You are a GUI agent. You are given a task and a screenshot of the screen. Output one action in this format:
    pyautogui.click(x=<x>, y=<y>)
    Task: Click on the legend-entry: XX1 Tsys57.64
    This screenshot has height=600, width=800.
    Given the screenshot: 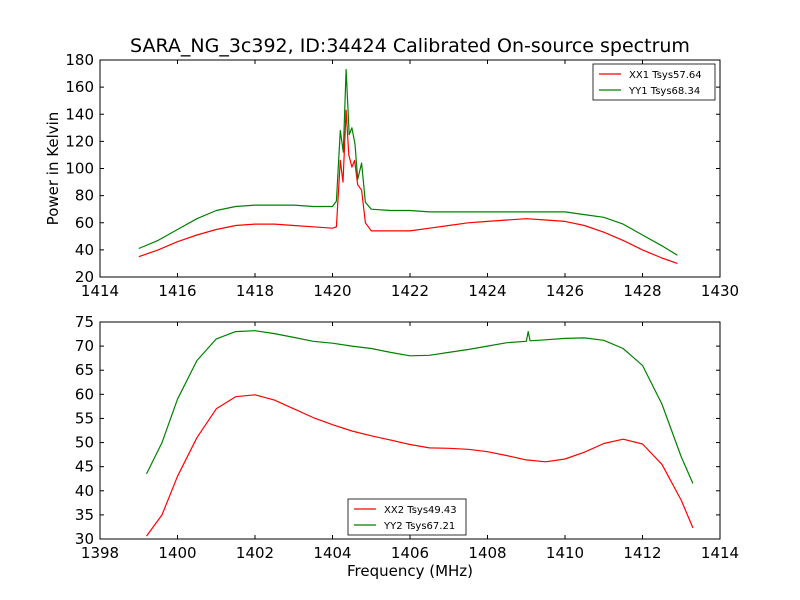 What is the action you would take?
    pyautogui.click(x=665, y=75)
    